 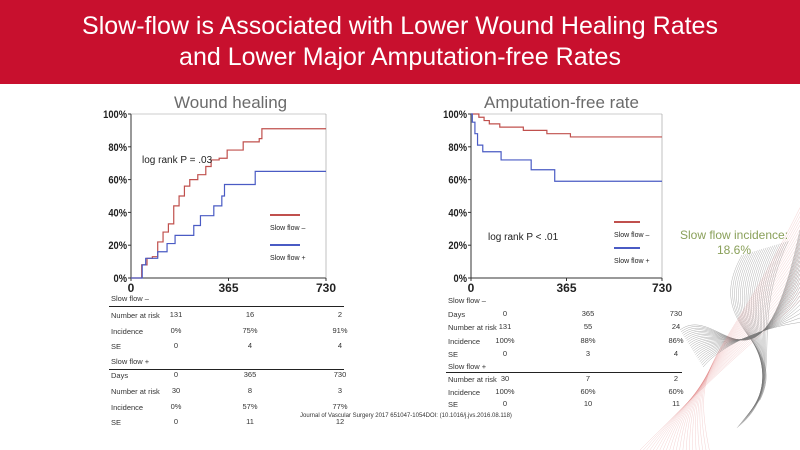 I want to click on log-rank-annotation: log rank P < .01, so click(x=523, y=237).